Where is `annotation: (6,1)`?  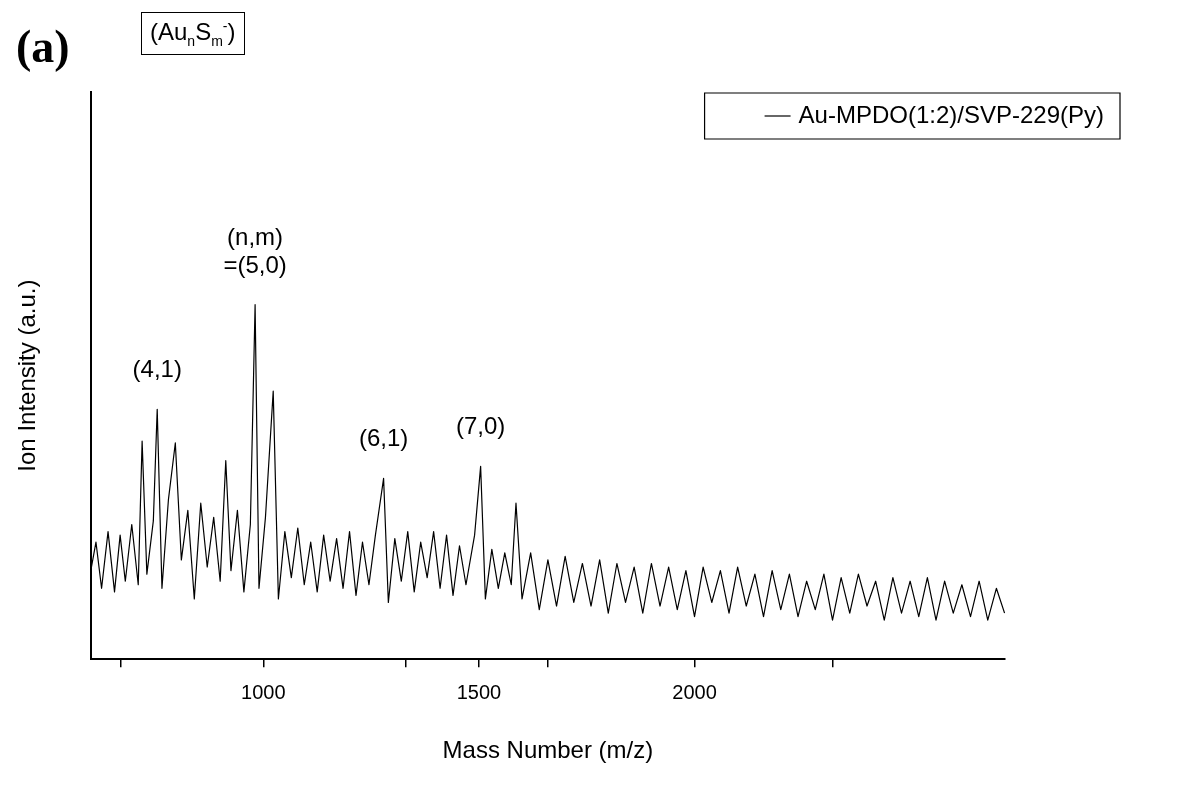
annotation: (6,1) is located at coordinates (383, 438).